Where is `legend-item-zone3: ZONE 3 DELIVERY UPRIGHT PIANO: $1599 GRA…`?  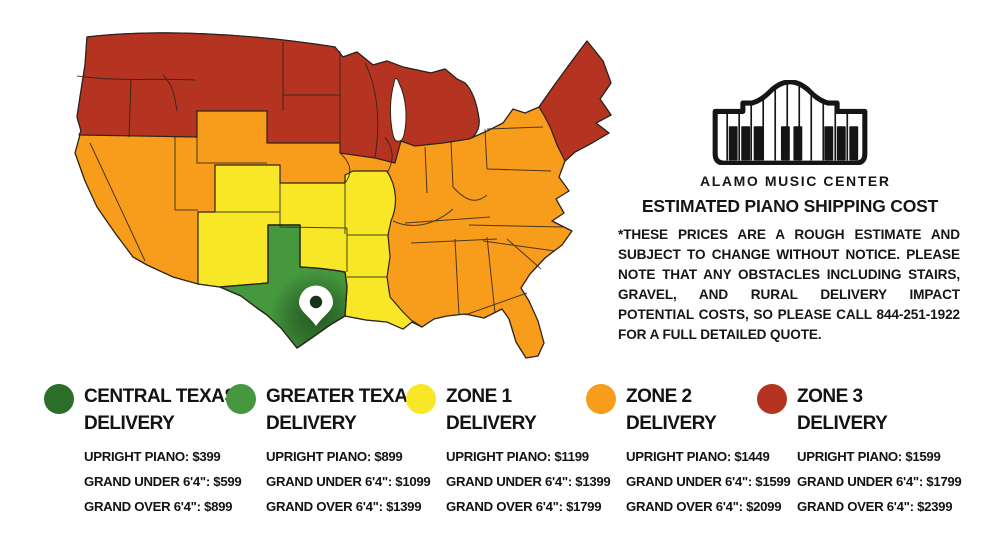 legend-item-zone3: ZONE 3 DELIVERY UPRIGHT PIANO: $1599 GRA… is located at coordinates (859, 451).